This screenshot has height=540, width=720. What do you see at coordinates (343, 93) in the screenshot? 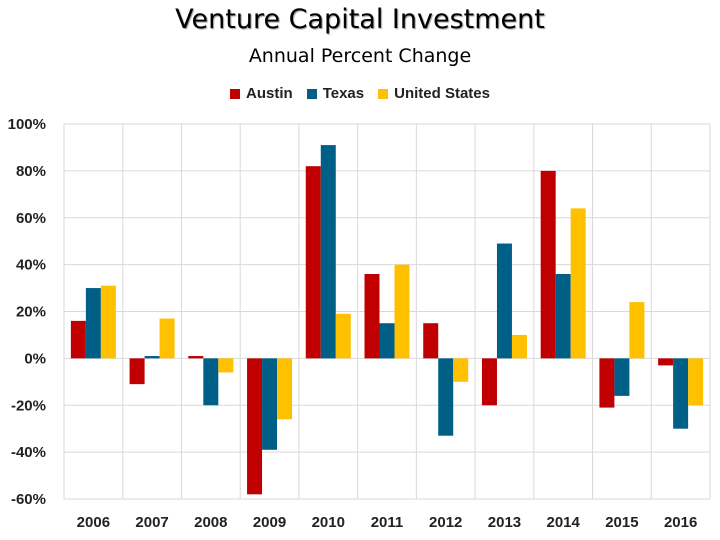
I see `legend-label-texas: Texas` at bounding box center [343, 93].